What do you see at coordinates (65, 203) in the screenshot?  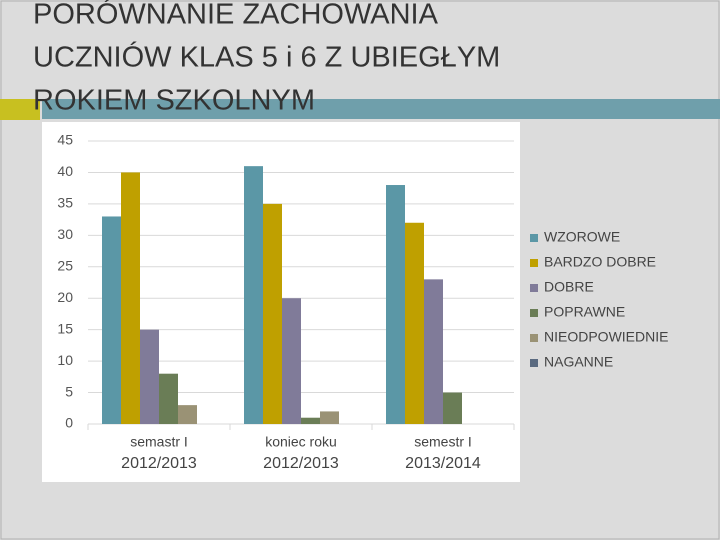 I see `y-tick-label: 35` at bounding box center [65, 203].